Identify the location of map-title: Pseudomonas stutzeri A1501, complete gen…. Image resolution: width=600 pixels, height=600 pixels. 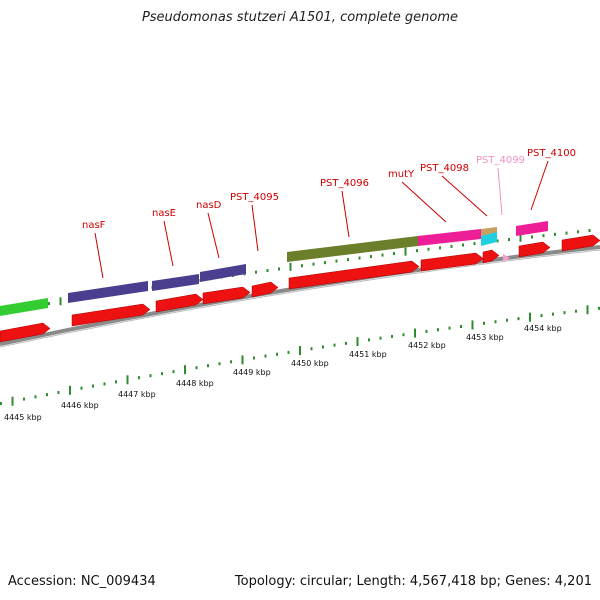
(300, 17).